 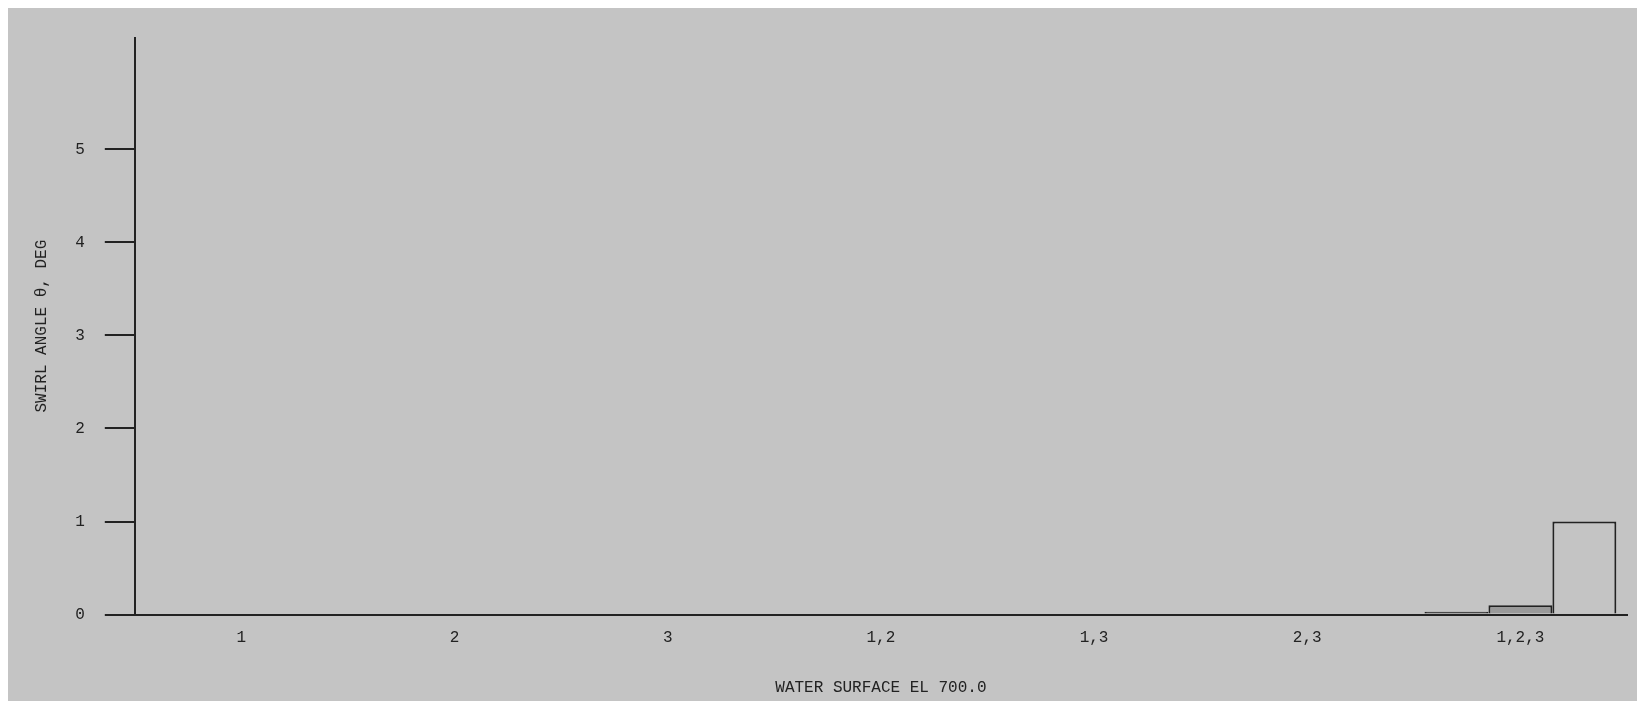 What do you see at coordinates (80, 242) in the screenshot?
I see `y-tick-label: 4` at bounding box center [80, 242].